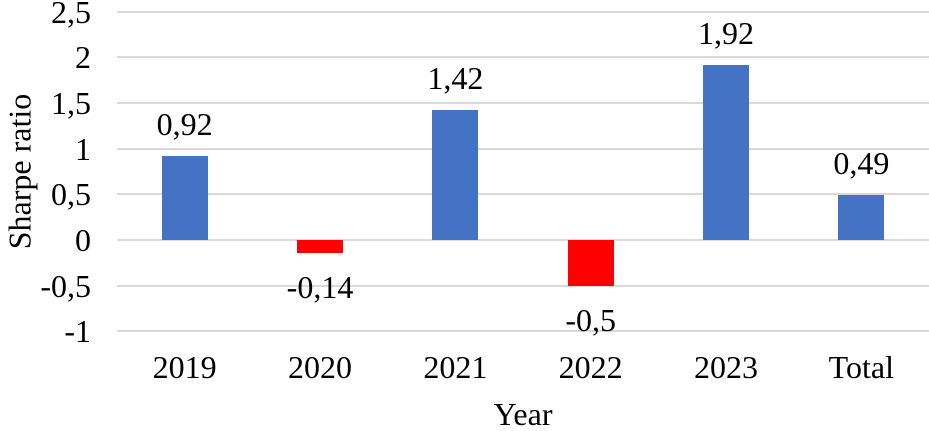 The image size is (929, 431). What do you see at coordinates (65, 285) in the screenshot?
I see `y-tick-label: -0,5` at bounding box center [65, 285].